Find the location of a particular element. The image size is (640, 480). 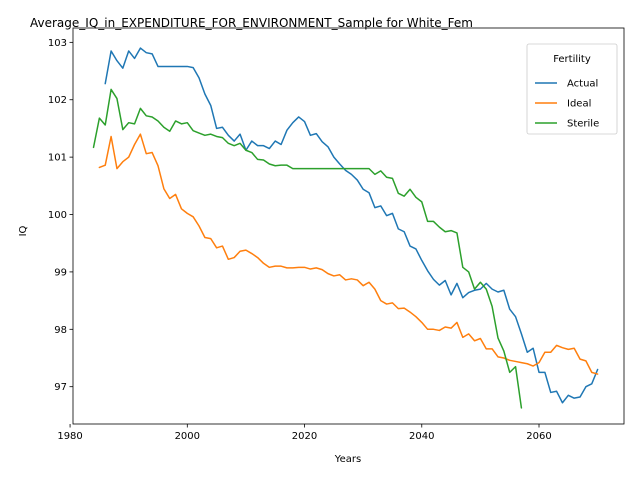

y-tick-label: 98 is located at coordinates (60, 330).